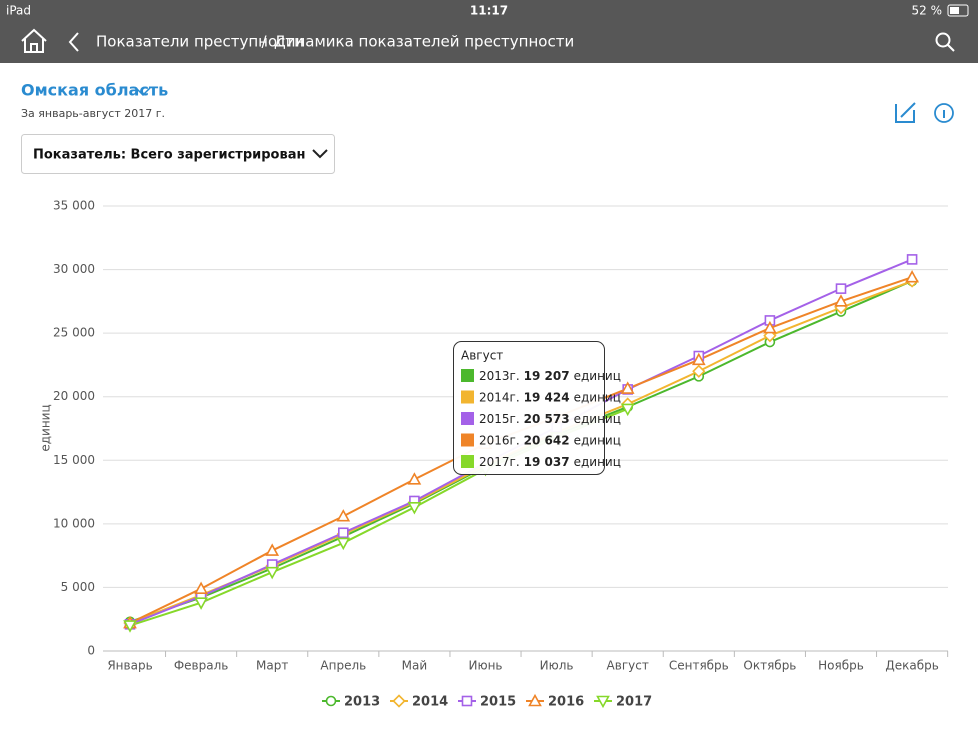 The height and width of the screenshot is (735, 978). I want to click on battery-level: 52 %, so click(927, 11).